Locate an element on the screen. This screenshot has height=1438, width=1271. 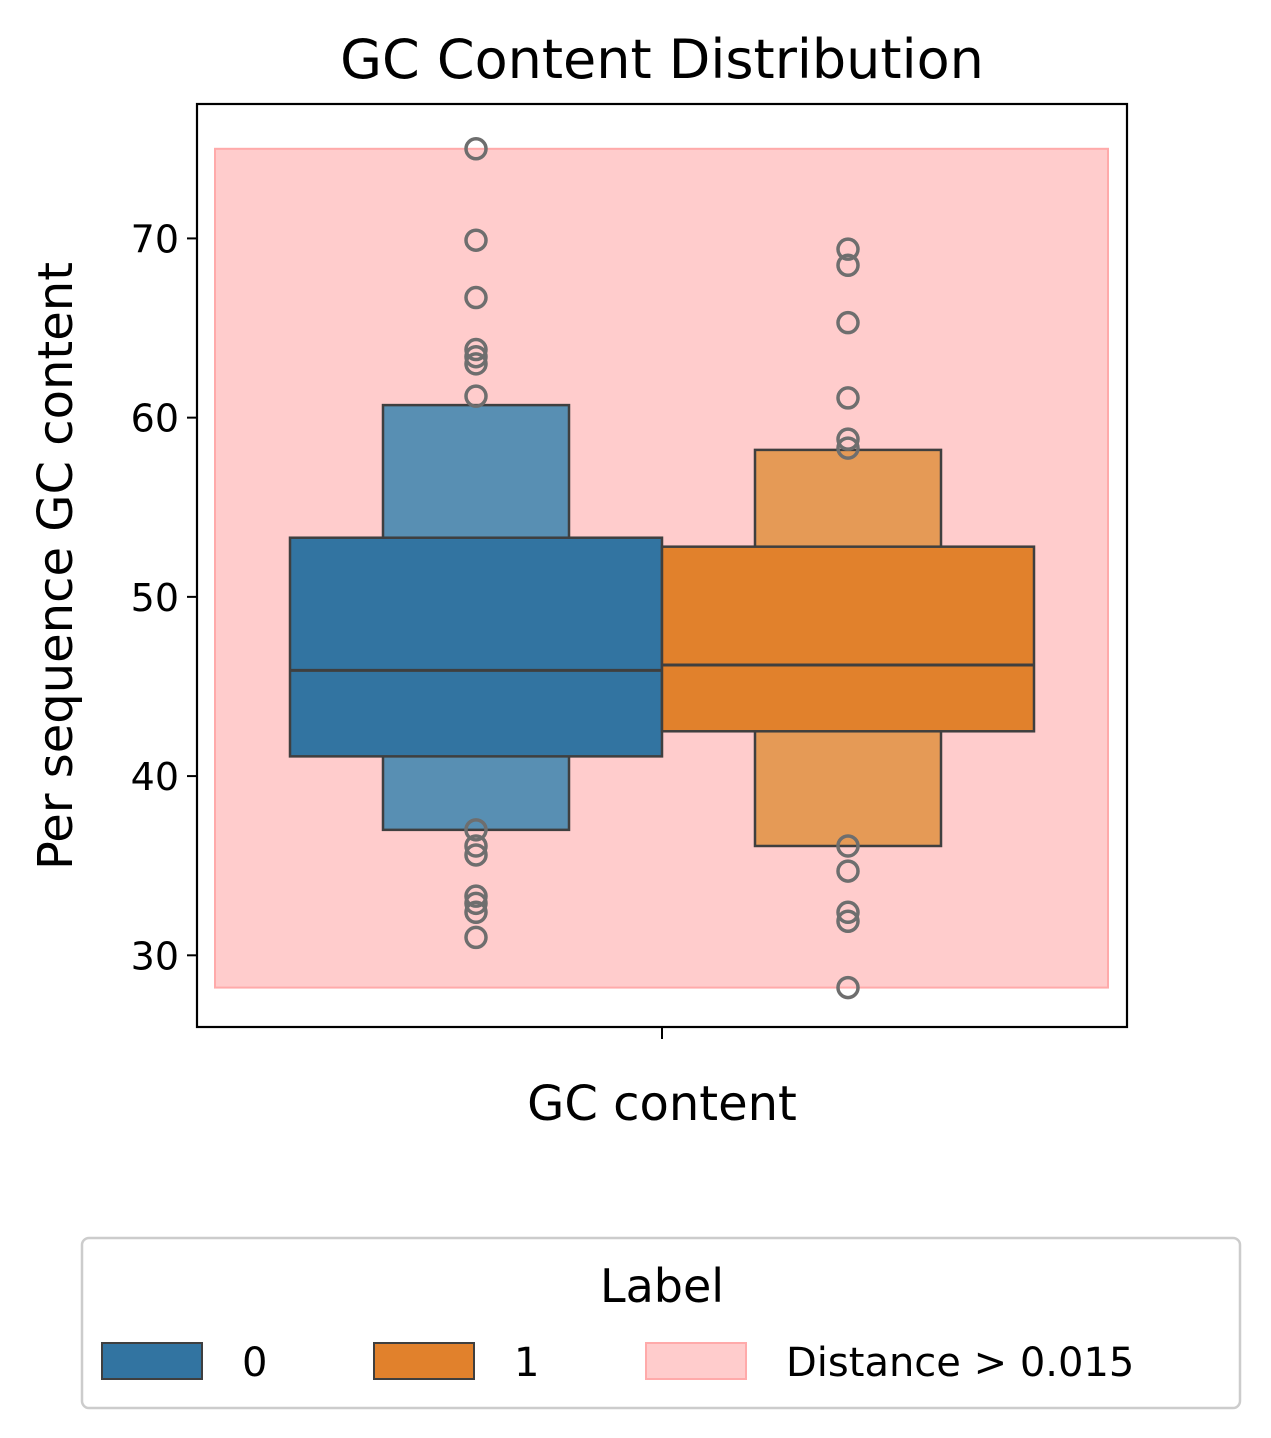
legend: Label 0 1 Distance > 0.015 is located at coordinates (661, 1323).